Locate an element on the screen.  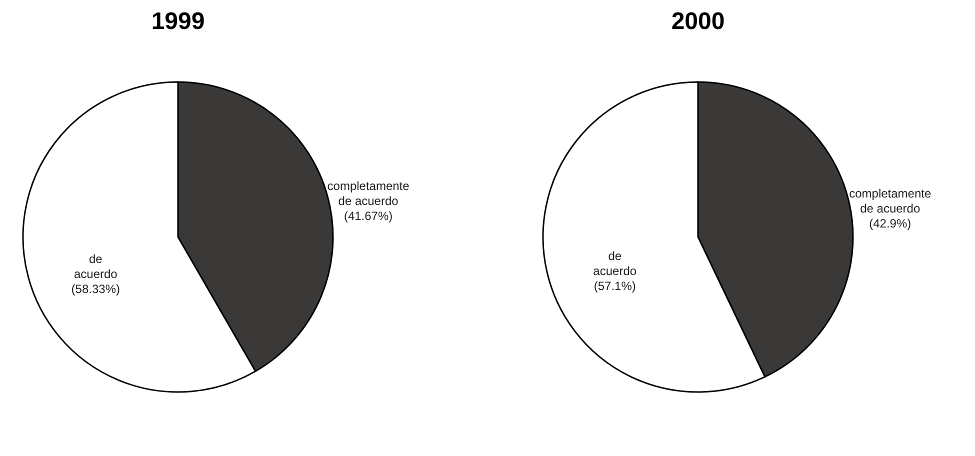
data-label: (41.67%) is located at coordinates (368, 216).